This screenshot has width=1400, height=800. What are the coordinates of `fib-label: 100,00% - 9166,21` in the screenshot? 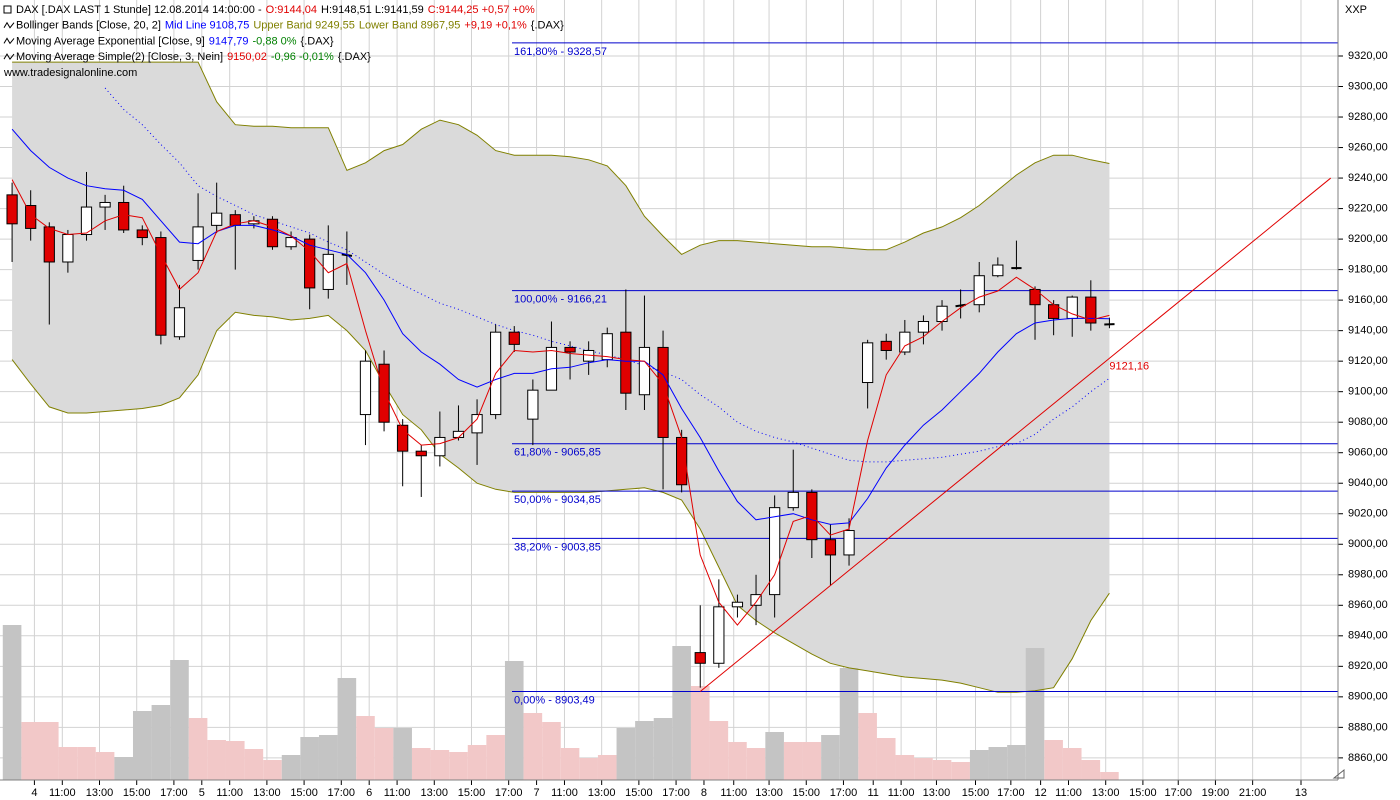 It's located at (560, 300).